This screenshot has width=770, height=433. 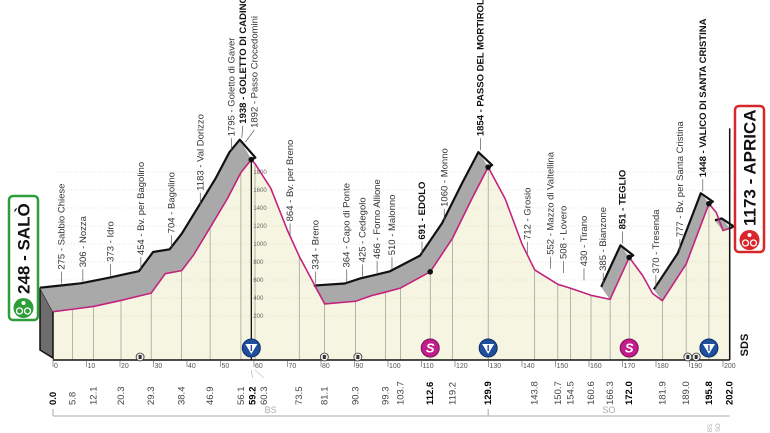 What do you see at coordinates (386, 396) in the screenshot?
I see `km-label: 99.3` at bounding box center [386, 396].